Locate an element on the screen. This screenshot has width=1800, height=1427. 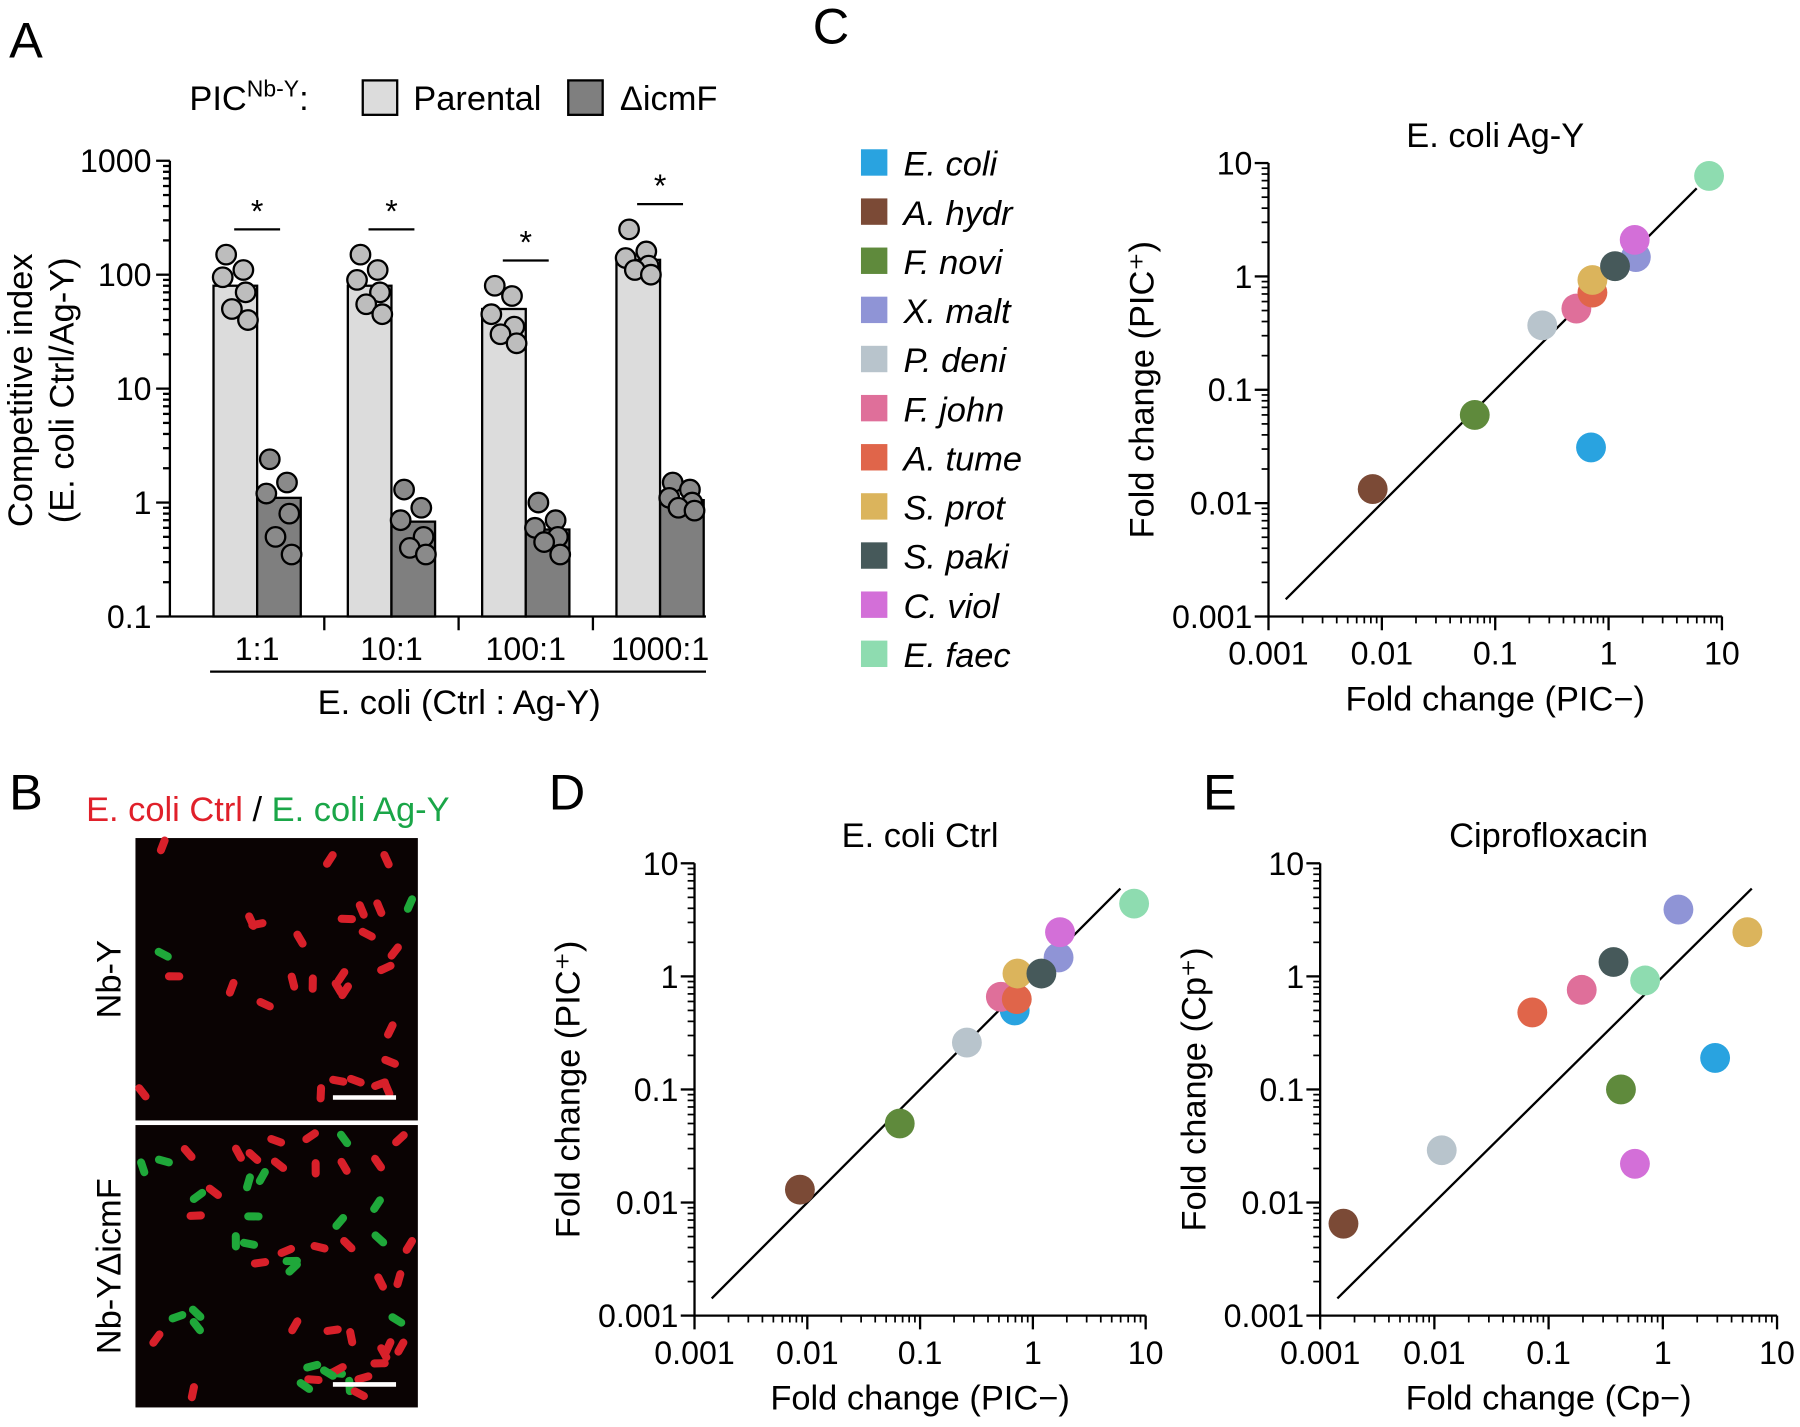
y-axis-label: (E. coli Ctrl/Ag-Y) is located at coordinates (62, 390).